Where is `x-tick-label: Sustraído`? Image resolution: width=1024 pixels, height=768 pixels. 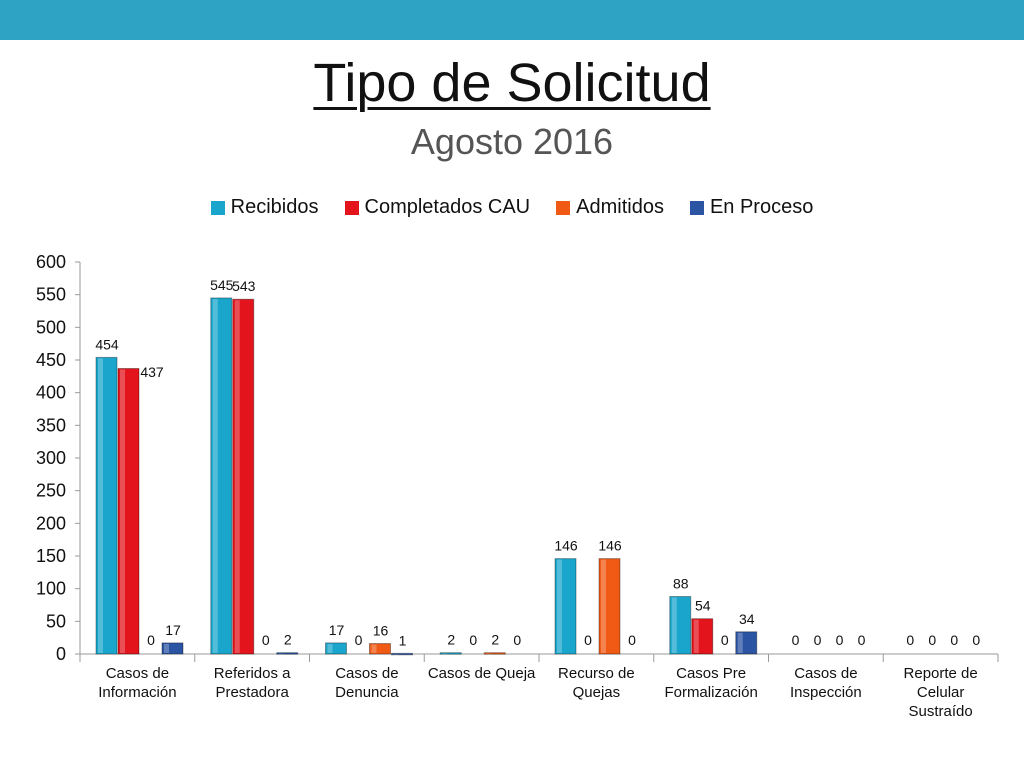
x-tick-label: Sustraído is located at coordinates (941, 711).